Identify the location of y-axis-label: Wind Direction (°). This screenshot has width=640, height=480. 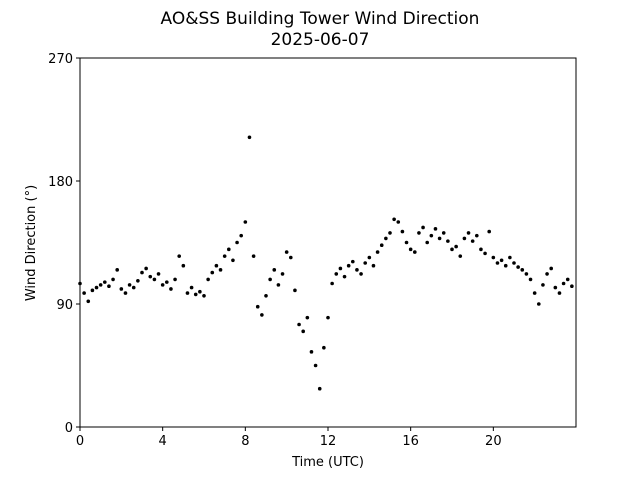
(31, 243).